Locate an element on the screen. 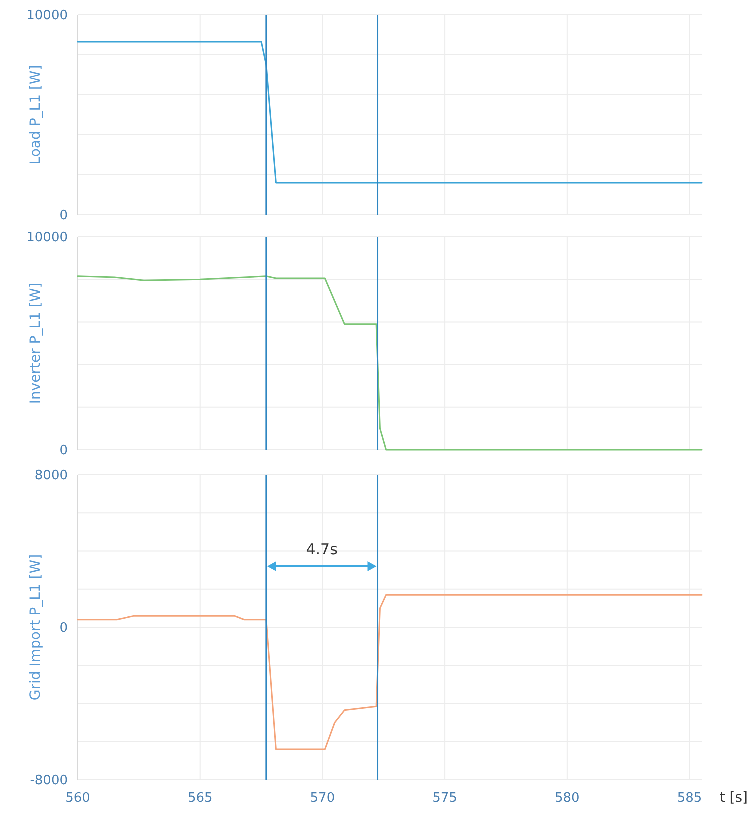  x-tick-label: 560 is located at coordinates (78, 798).